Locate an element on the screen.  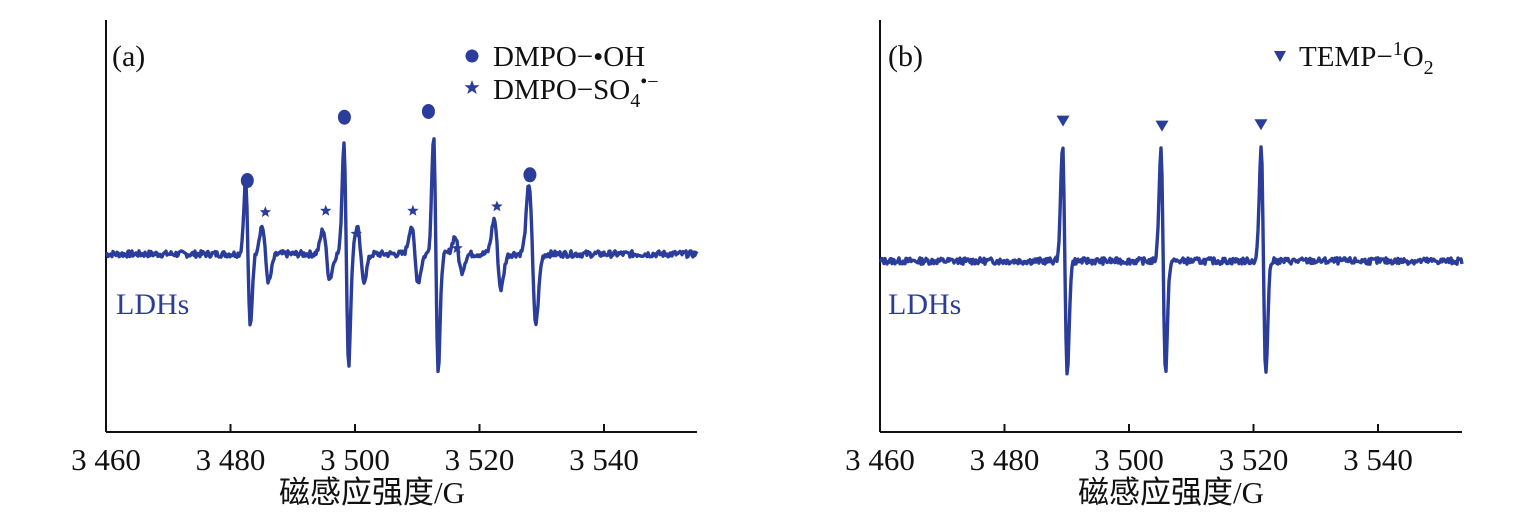
legend-so4-main: DMPO−SO is located at coordinates (561, 90).